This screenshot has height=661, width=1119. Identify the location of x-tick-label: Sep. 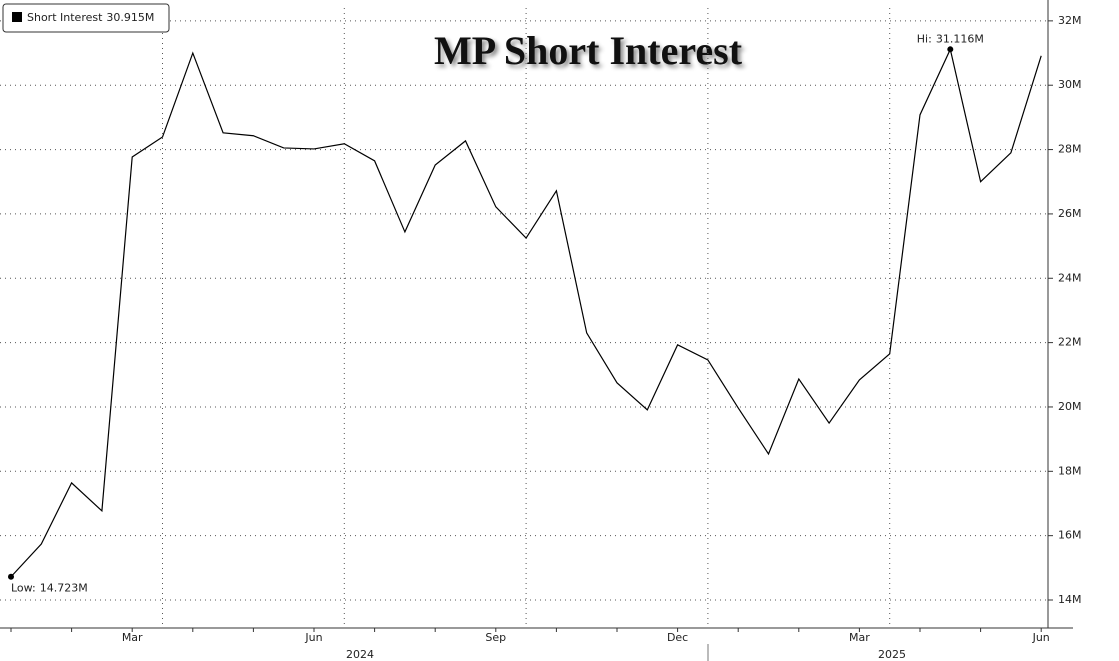
(495, 637).